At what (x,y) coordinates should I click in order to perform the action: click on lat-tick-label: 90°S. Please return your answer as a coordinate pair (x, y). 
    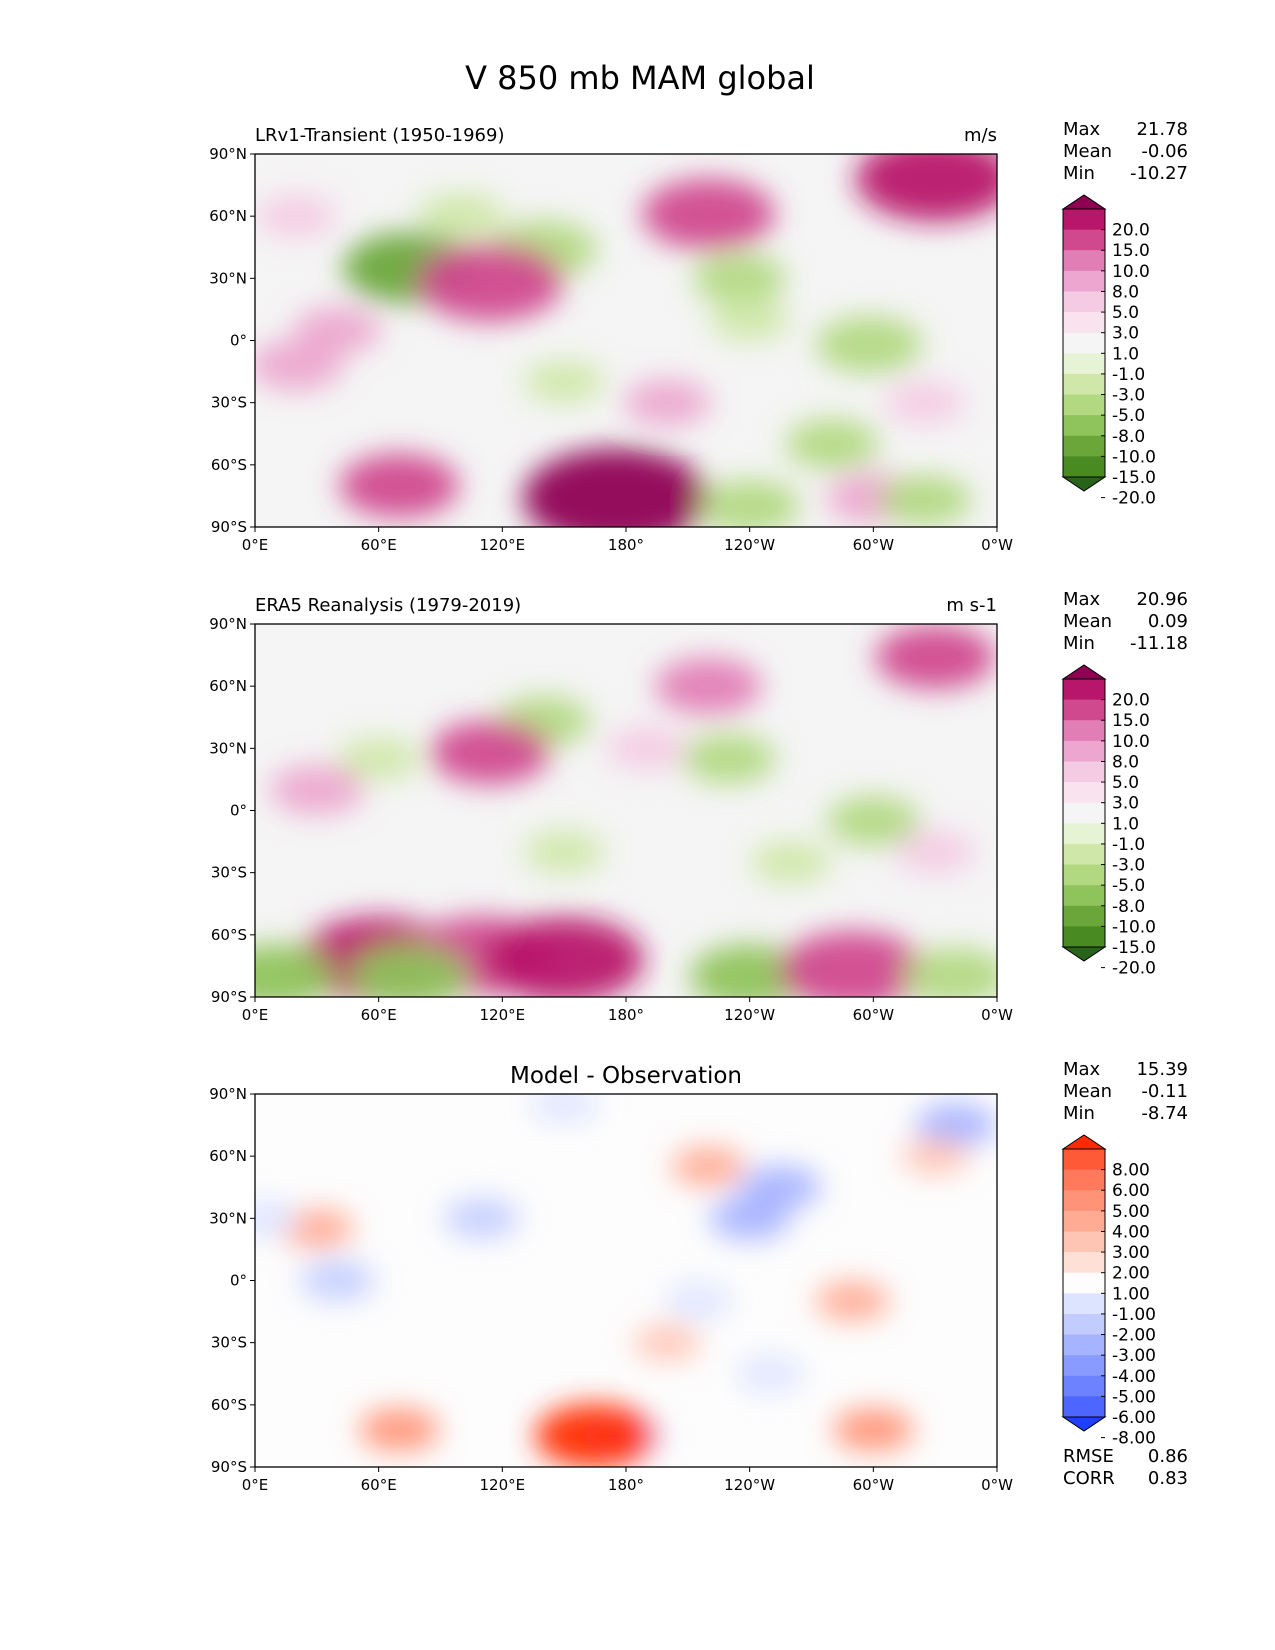
    Looking at the image, I should click on (229, 527).